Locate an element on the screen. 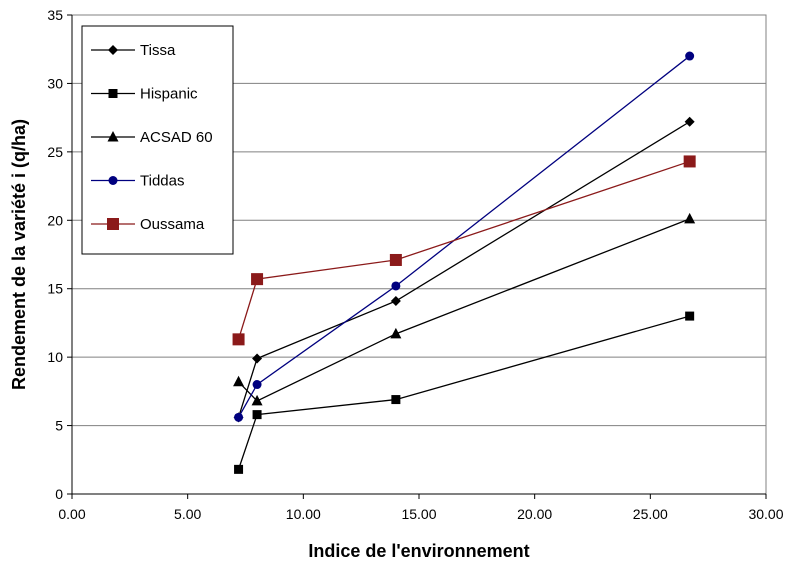  y-axis-title: Rendement de la variété i (q/ha) is located at coordinates (19, 254).